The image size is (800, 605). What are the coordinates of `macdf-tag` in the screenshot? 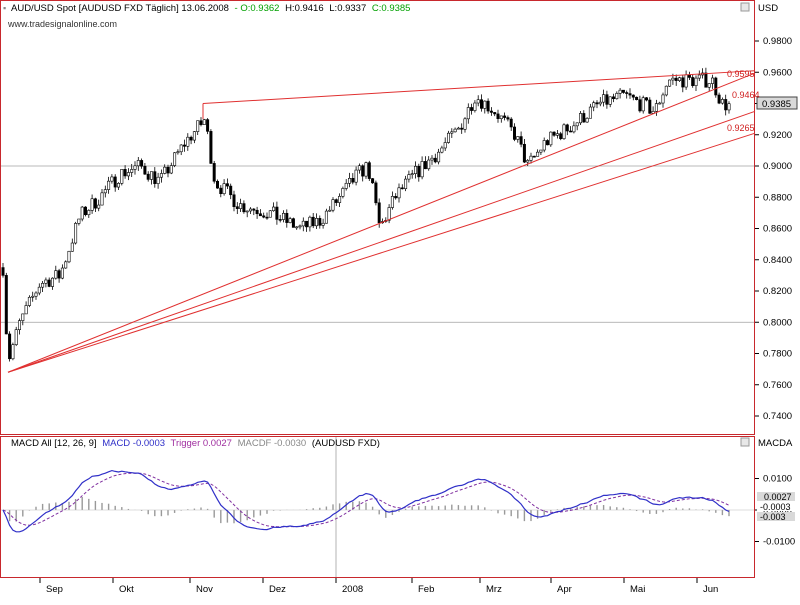 It's located at (776, 516).